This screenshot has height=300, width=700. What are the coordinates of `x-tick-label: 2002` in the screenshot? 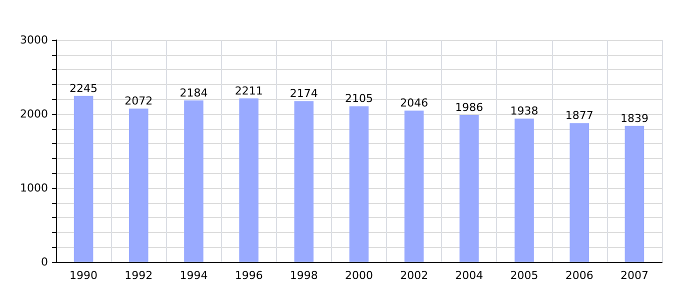 It's located at (414, 275).